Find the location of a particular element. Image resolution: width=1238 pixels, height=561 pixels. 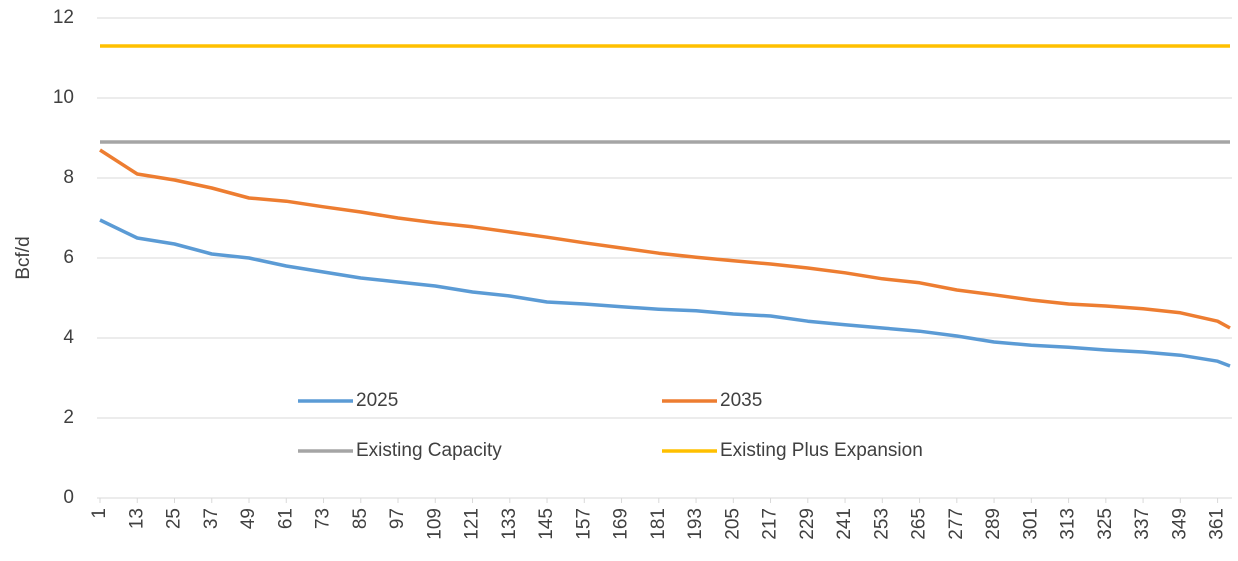

legend-label: 2025 is located at coordinates (377, 400).